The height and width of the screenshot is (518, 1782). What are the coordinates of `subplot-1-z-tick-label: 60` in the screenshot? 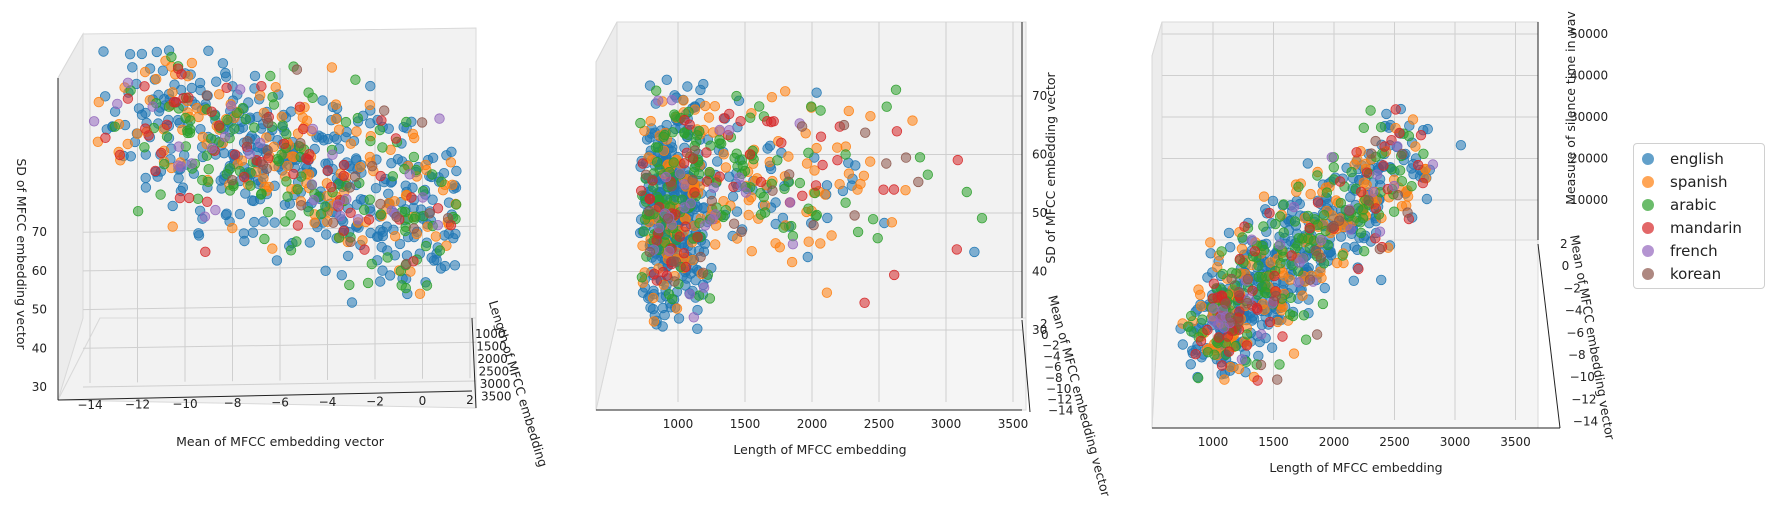 It's located at (39, 271).